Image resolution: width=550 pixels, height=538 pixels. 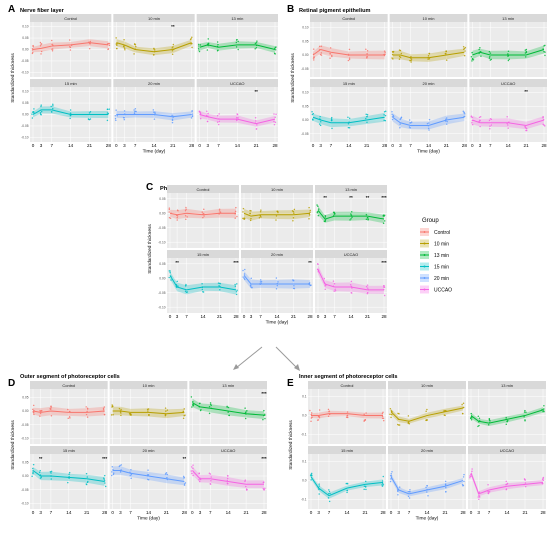 What do you see at coordinates (162, 278) in the screenshot?
I see `y-tick-c-15-min-1: 0.00` at bounding box center [162, 278].